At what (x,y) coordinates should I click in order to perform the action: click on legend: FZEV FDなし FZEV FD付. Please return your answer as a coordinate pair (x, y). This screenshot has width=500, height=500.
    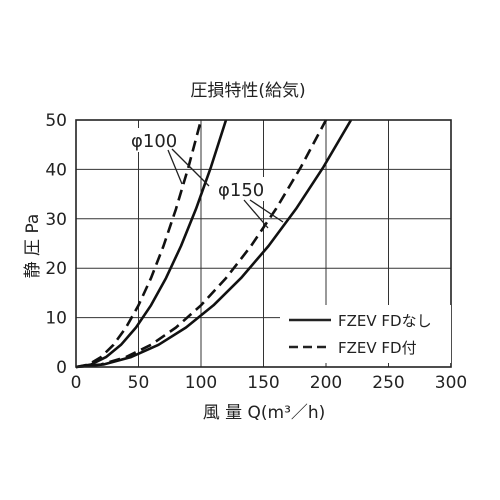
    Looking at the image, I should click on (365, 334).